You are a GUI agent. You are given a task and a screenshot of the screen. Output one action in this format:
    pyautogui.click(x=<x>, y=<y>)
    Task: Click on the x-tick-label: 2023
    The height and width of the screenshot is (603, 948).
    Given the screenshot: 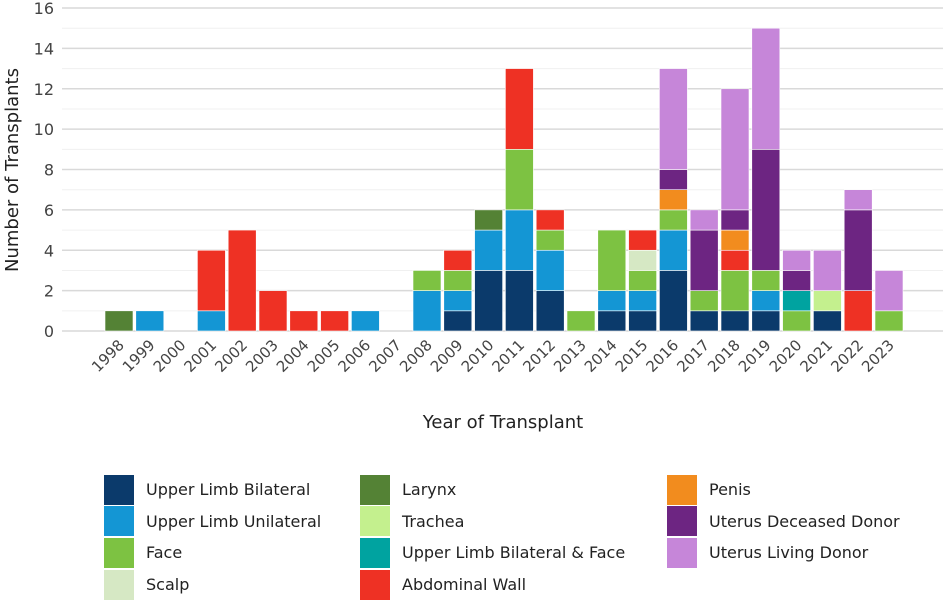 What is the action you would take?
    pyautogui.click(x=878, y=356)
    